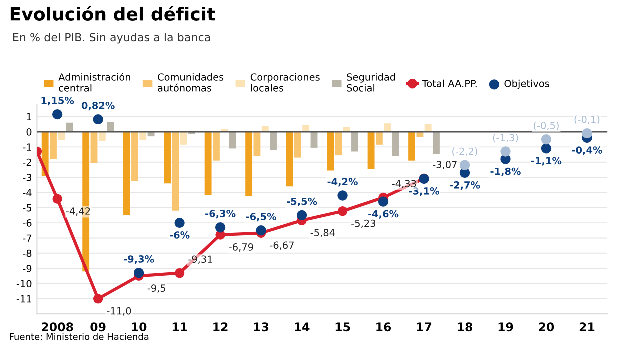 This screenshot has height=349, width=620. Describe the element at coordinates (546, 327) in the screenshot. I see `x-tick-label: 20` at that location.